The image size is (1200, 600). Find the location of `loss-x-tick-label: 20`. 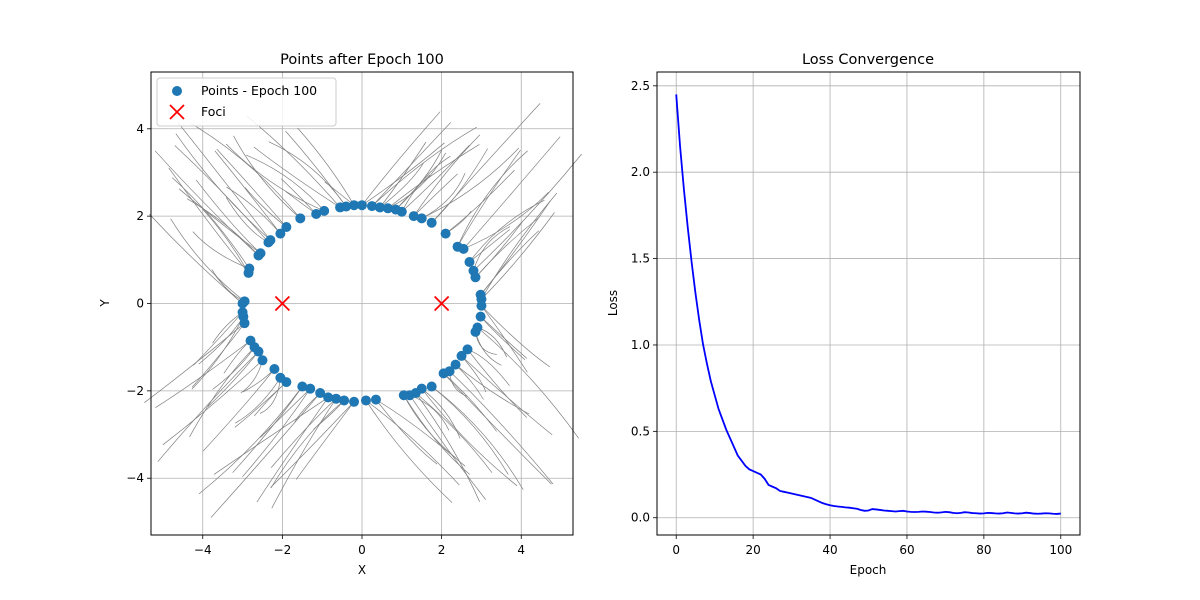

loss-x-tick-label: 20 is located at coordinates (752, 550).